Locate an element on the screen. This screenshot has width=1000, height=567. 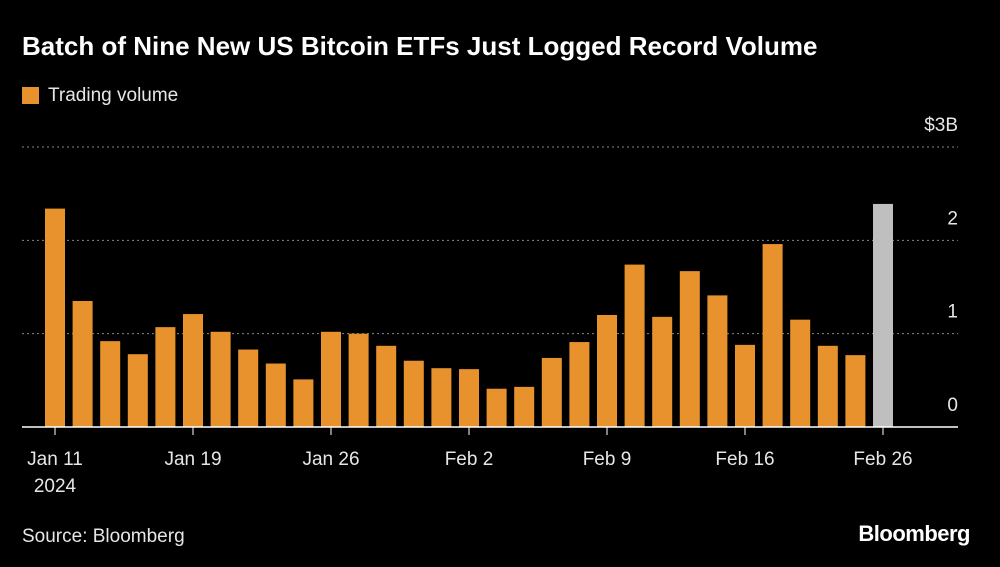
y-tick-label: 0 is located at coordinates (952, 405).